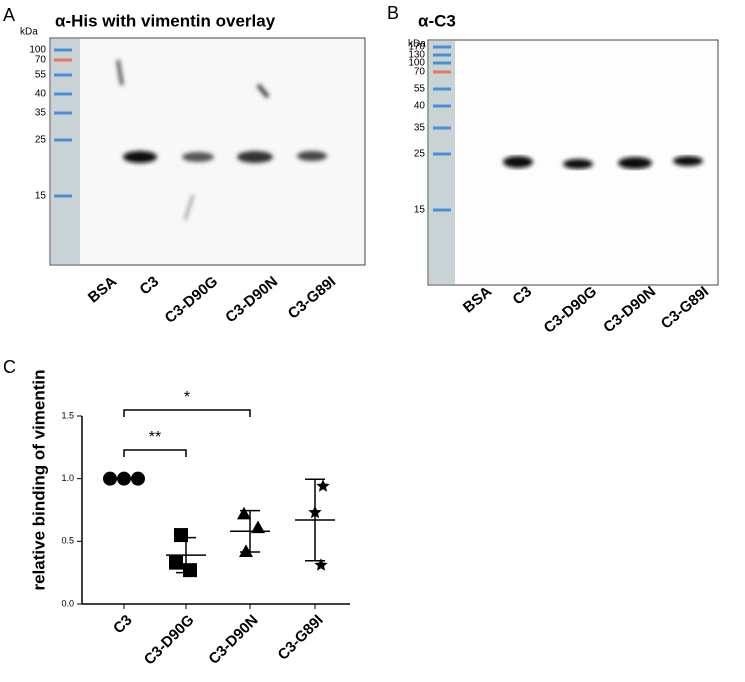 The width and height of the screenshot is (745, 682). What do you see at coordinates (9, 15) in the screenshot?
I see `panel-letter: A` at bounding box center [9, 15].